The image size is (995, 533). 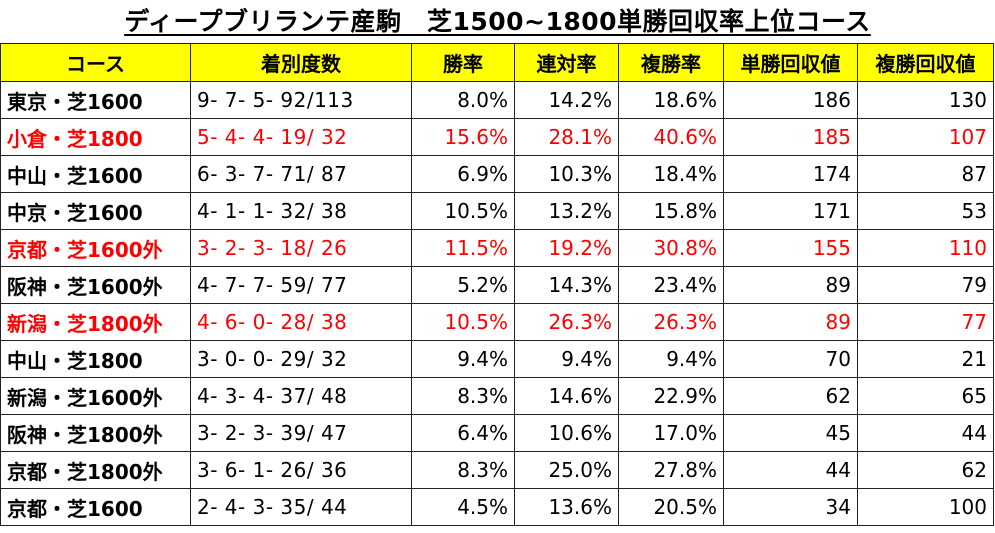 What do you see at coordinates (566, 433) in the screenshot?
I see `top2-rate-cell: 10.6%` at bounding box center [566, 433].